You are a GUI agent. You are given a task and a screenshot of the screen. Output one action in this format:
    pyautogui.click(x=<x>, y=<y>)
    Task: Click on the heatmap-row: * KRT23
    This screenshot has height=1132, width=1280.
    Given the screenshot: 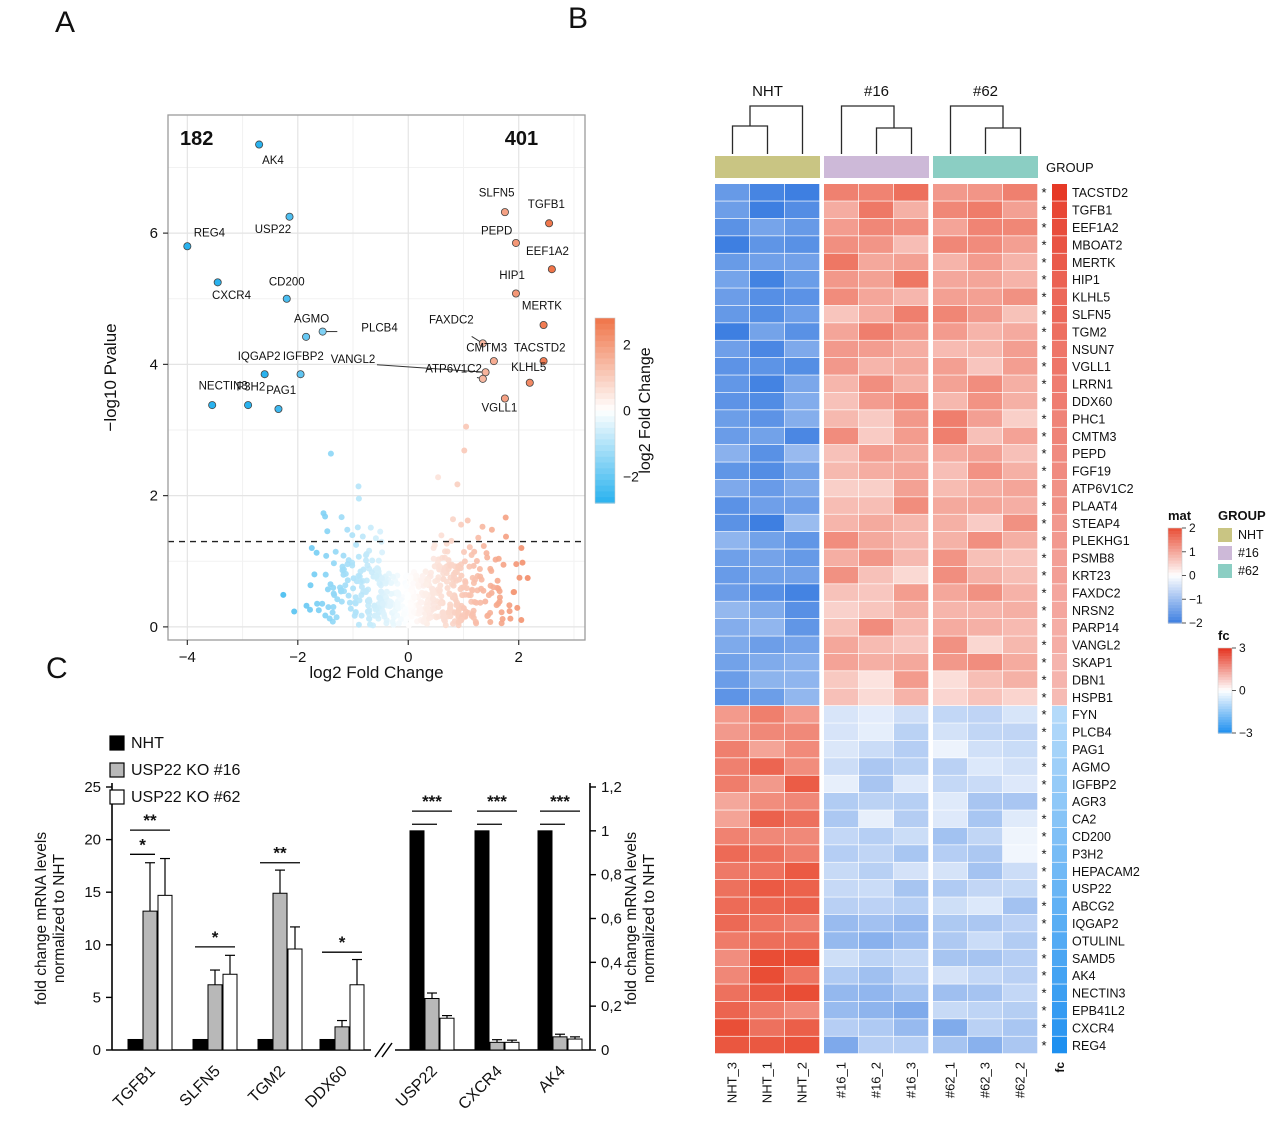 What is the action you would take?
    pyautogui.click(x=913, y=575)
    